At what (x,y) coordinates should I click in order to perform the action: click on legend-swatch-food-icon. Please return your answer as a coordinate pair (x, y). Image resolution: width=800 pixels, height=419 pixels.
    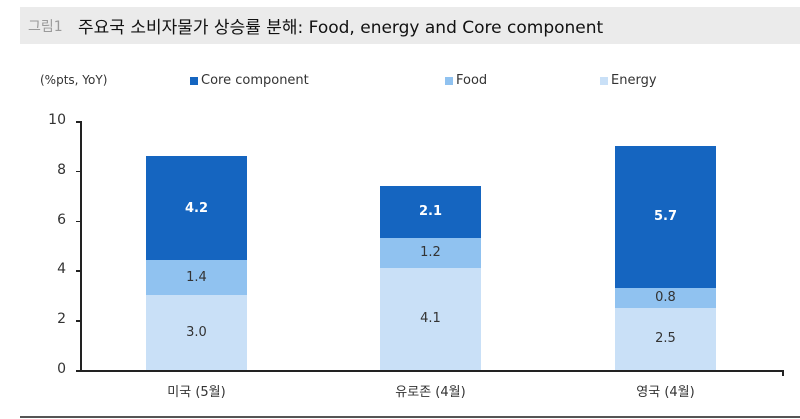
    Looking at the image, I should click on (449, 80).